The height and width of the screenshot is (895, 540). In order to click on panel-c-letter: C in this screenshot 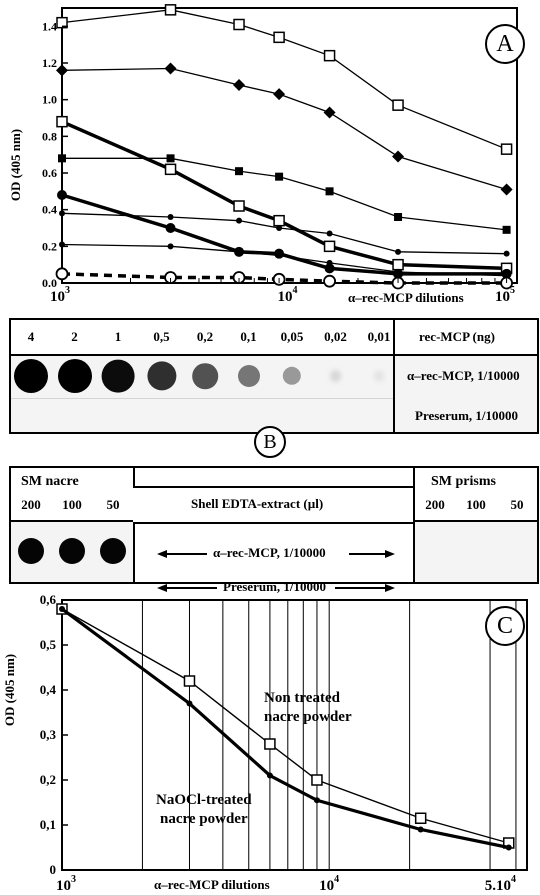, I will do `click(505, 626)`.